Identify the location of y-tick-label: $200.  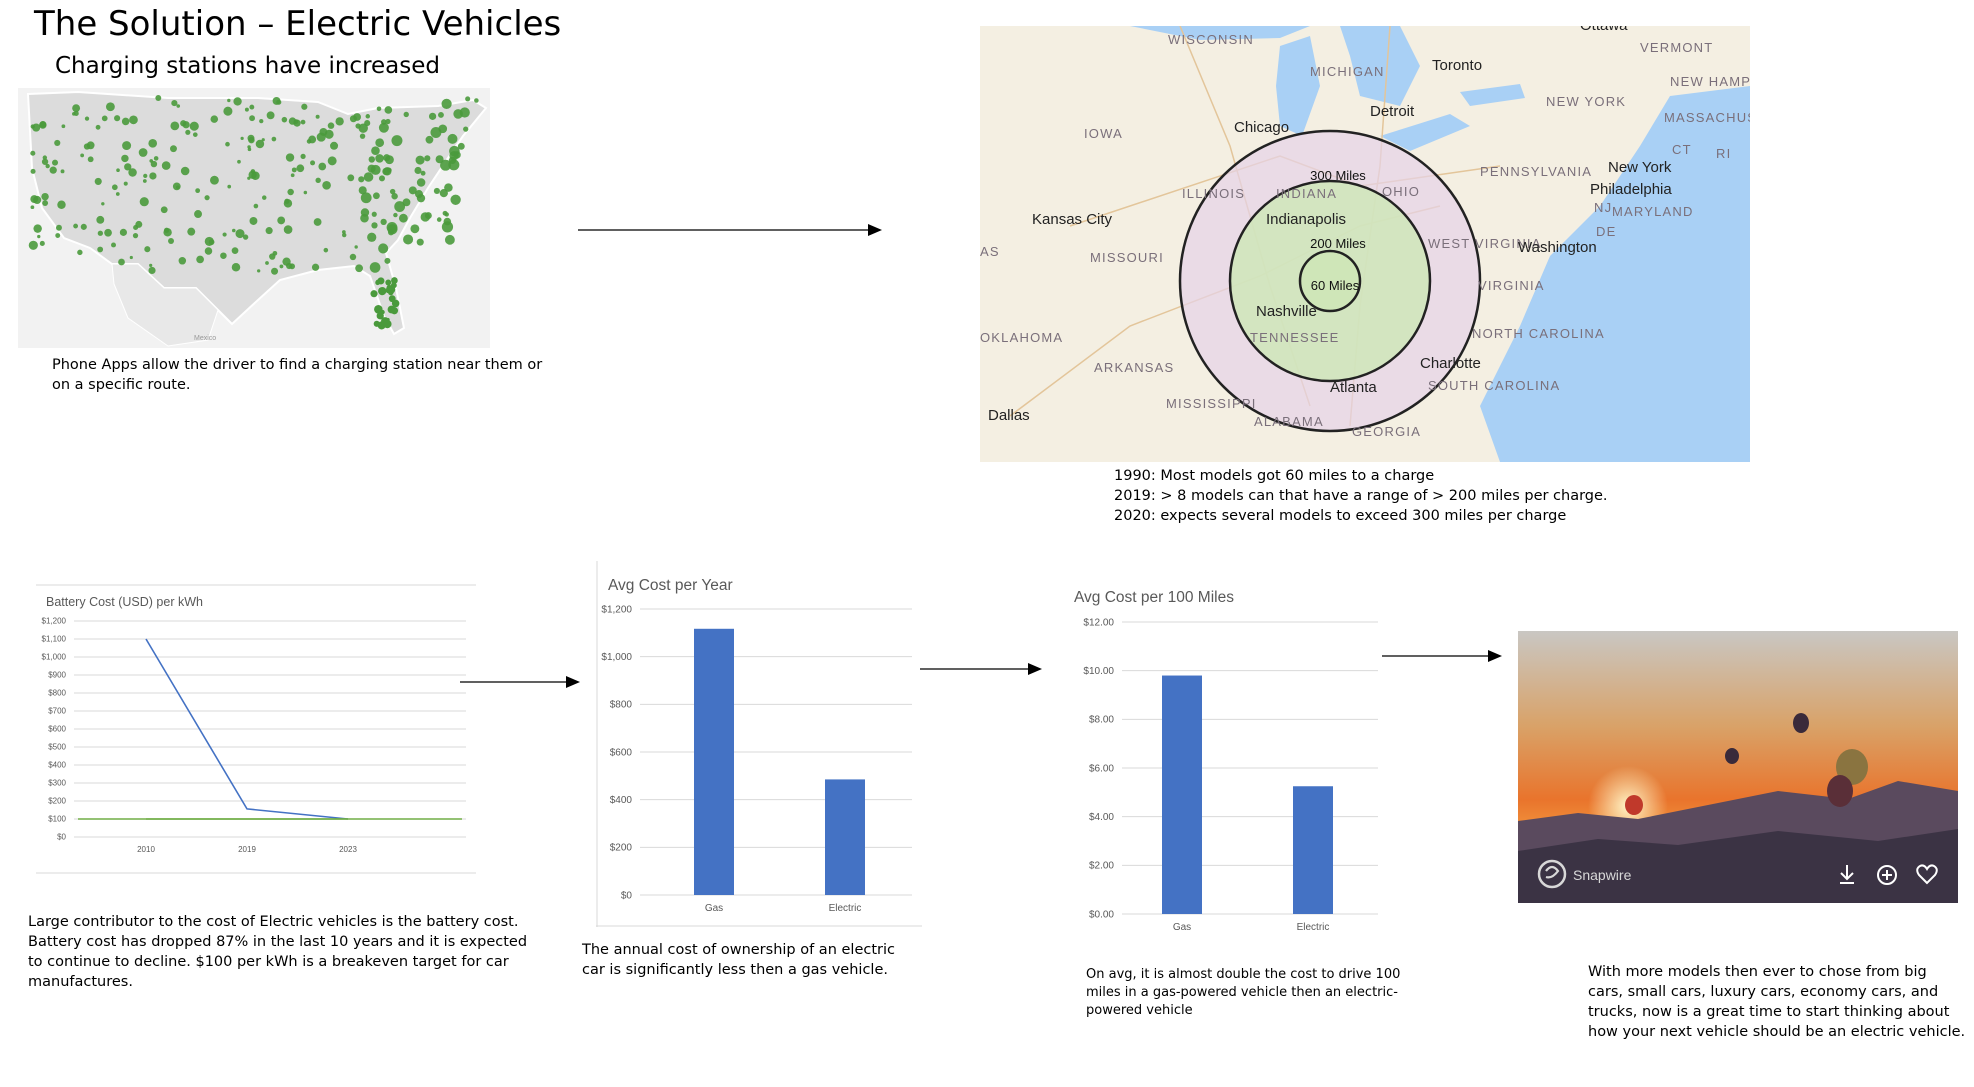
(621, 848).